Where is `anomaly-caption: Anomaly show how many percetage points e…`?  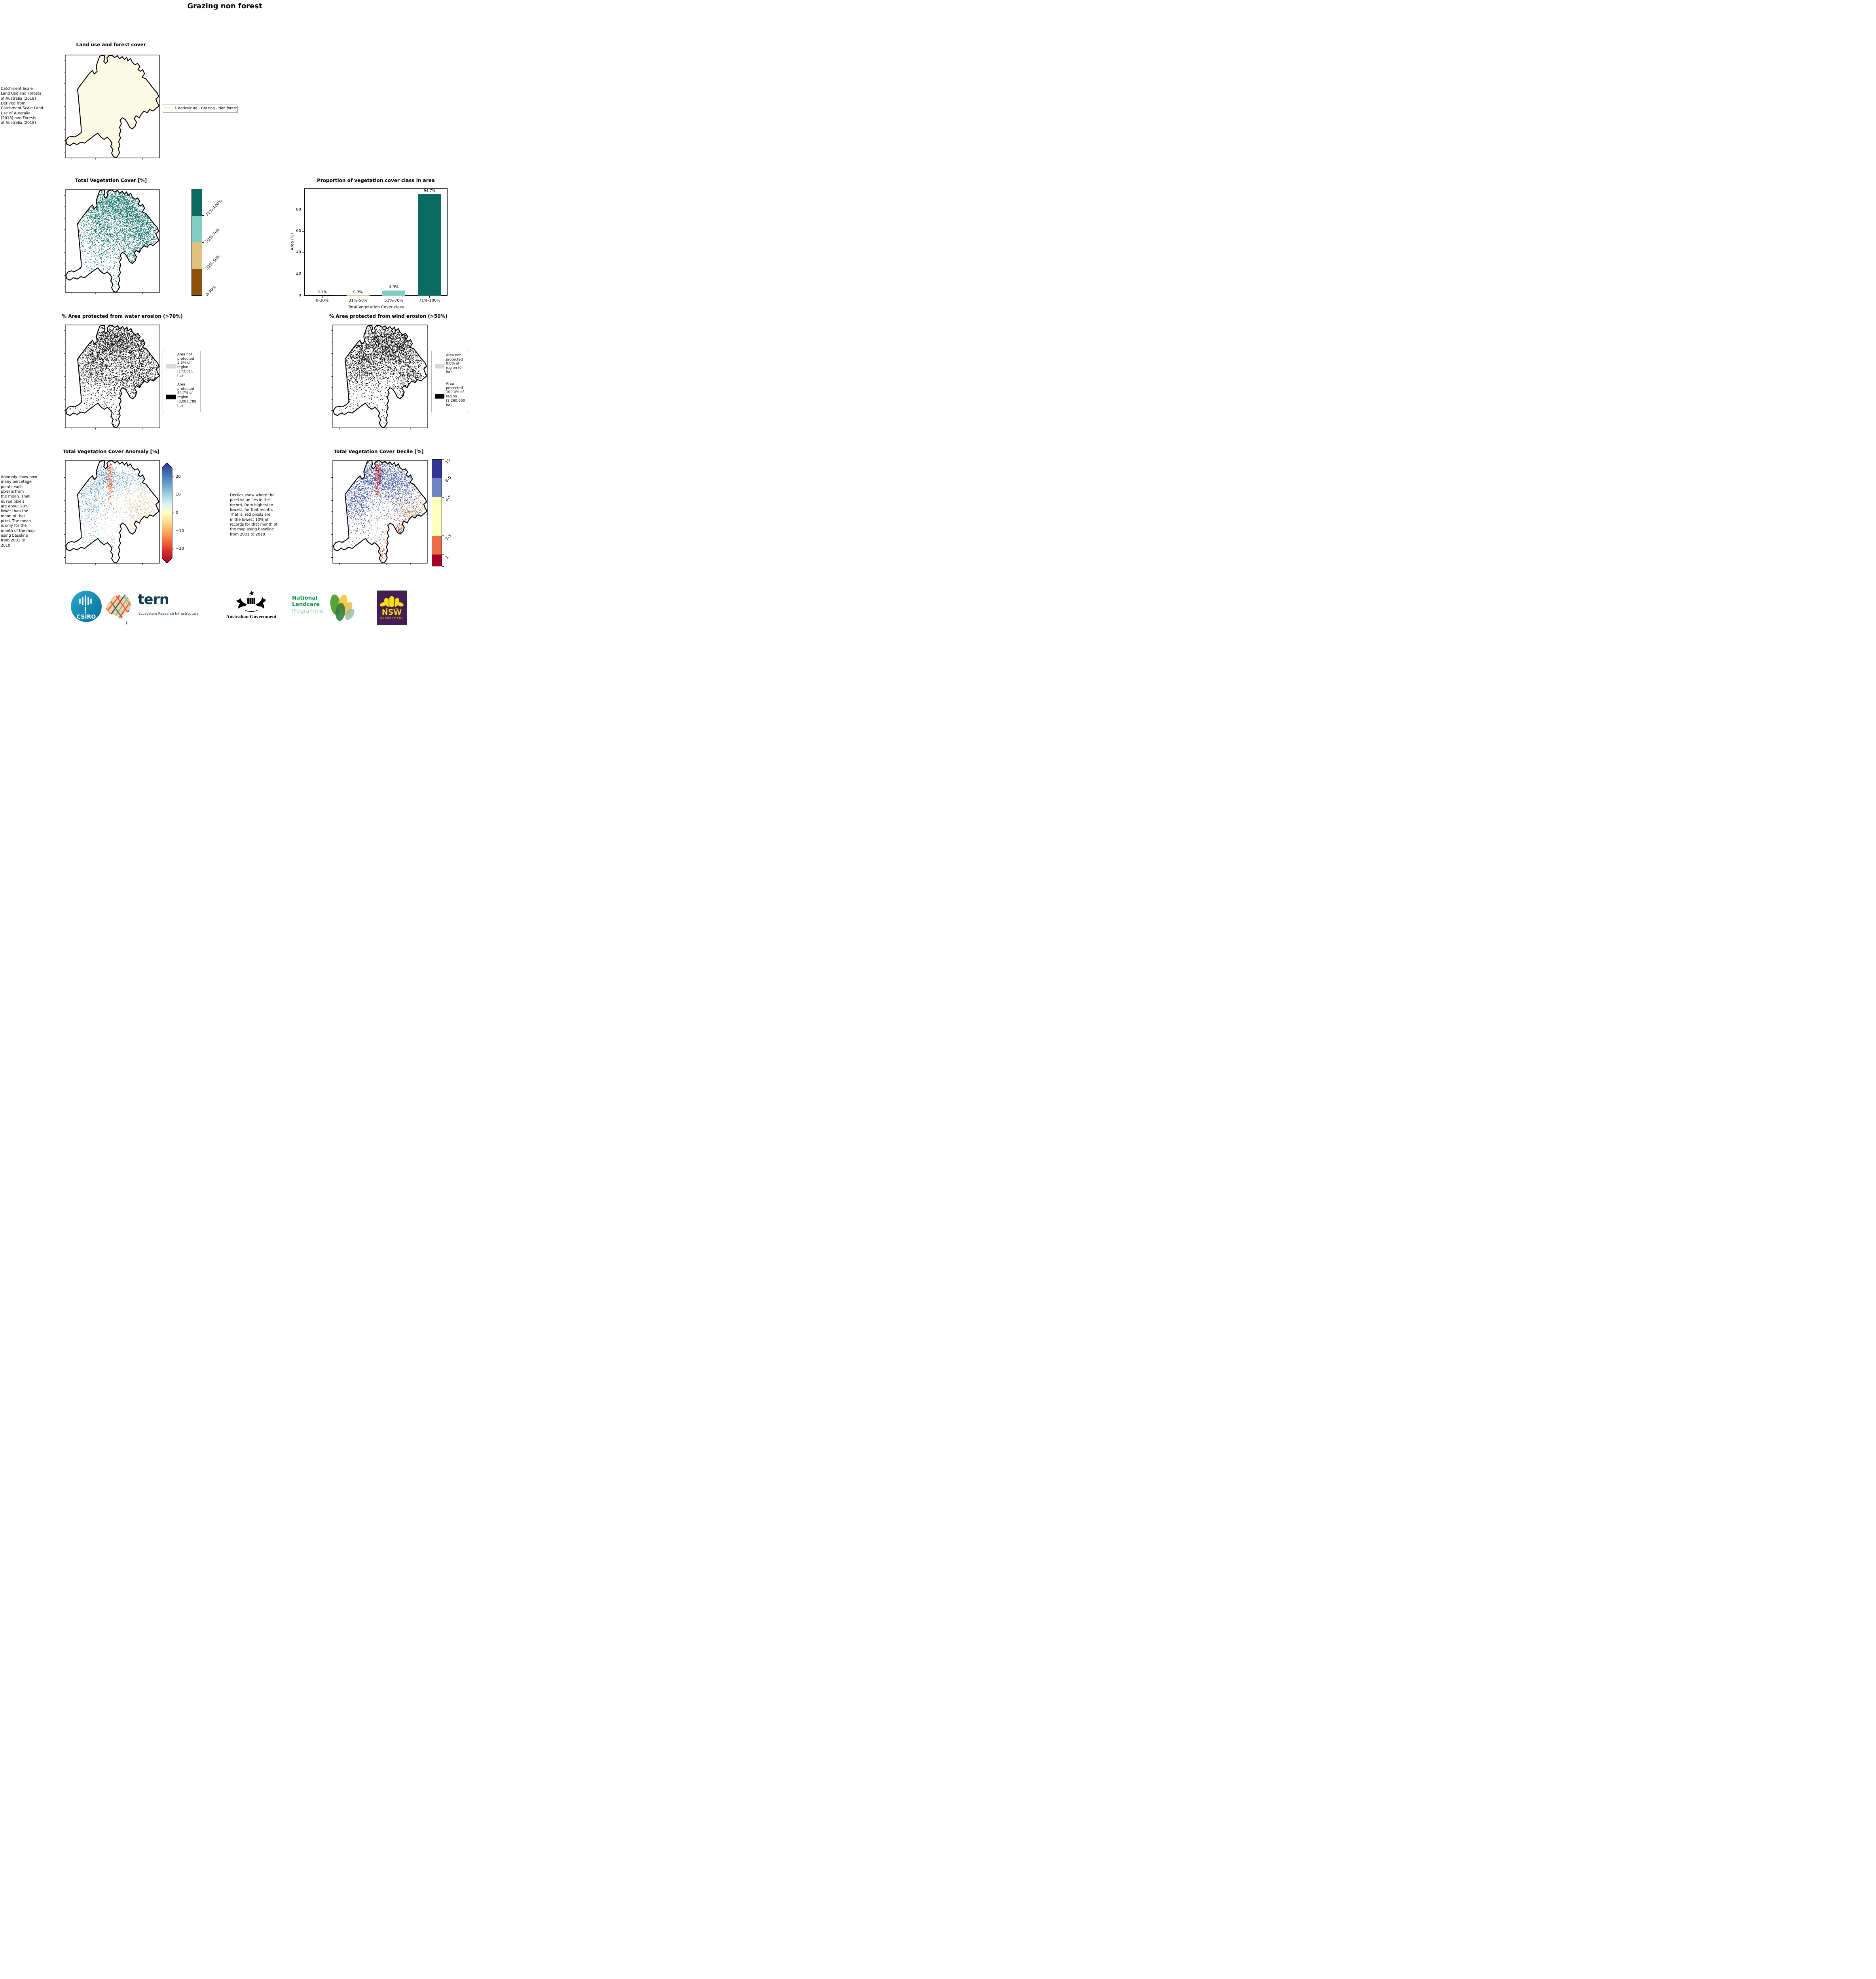 anomaly-caption: Anomaly show how many percetage points e… is located at coordinates (19, 511).